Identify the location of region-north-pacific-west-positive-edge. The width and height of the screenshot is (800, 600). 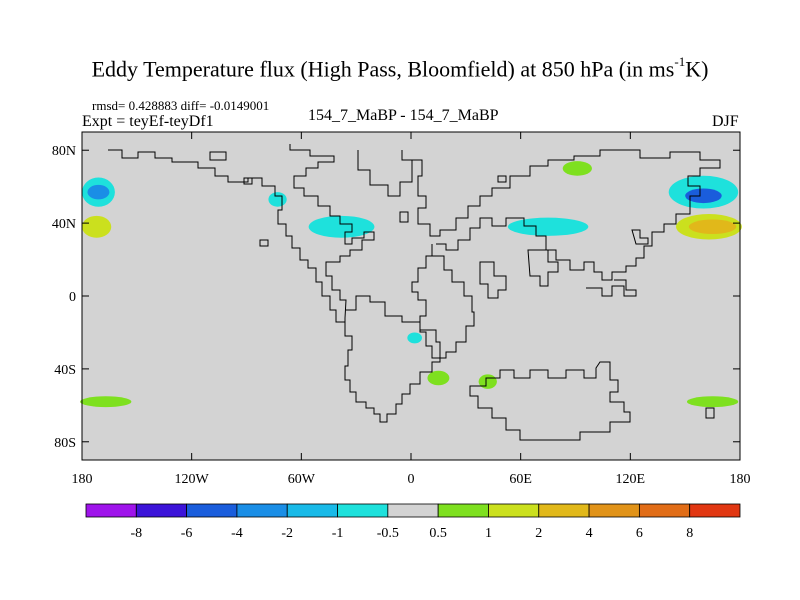
(97, 226).